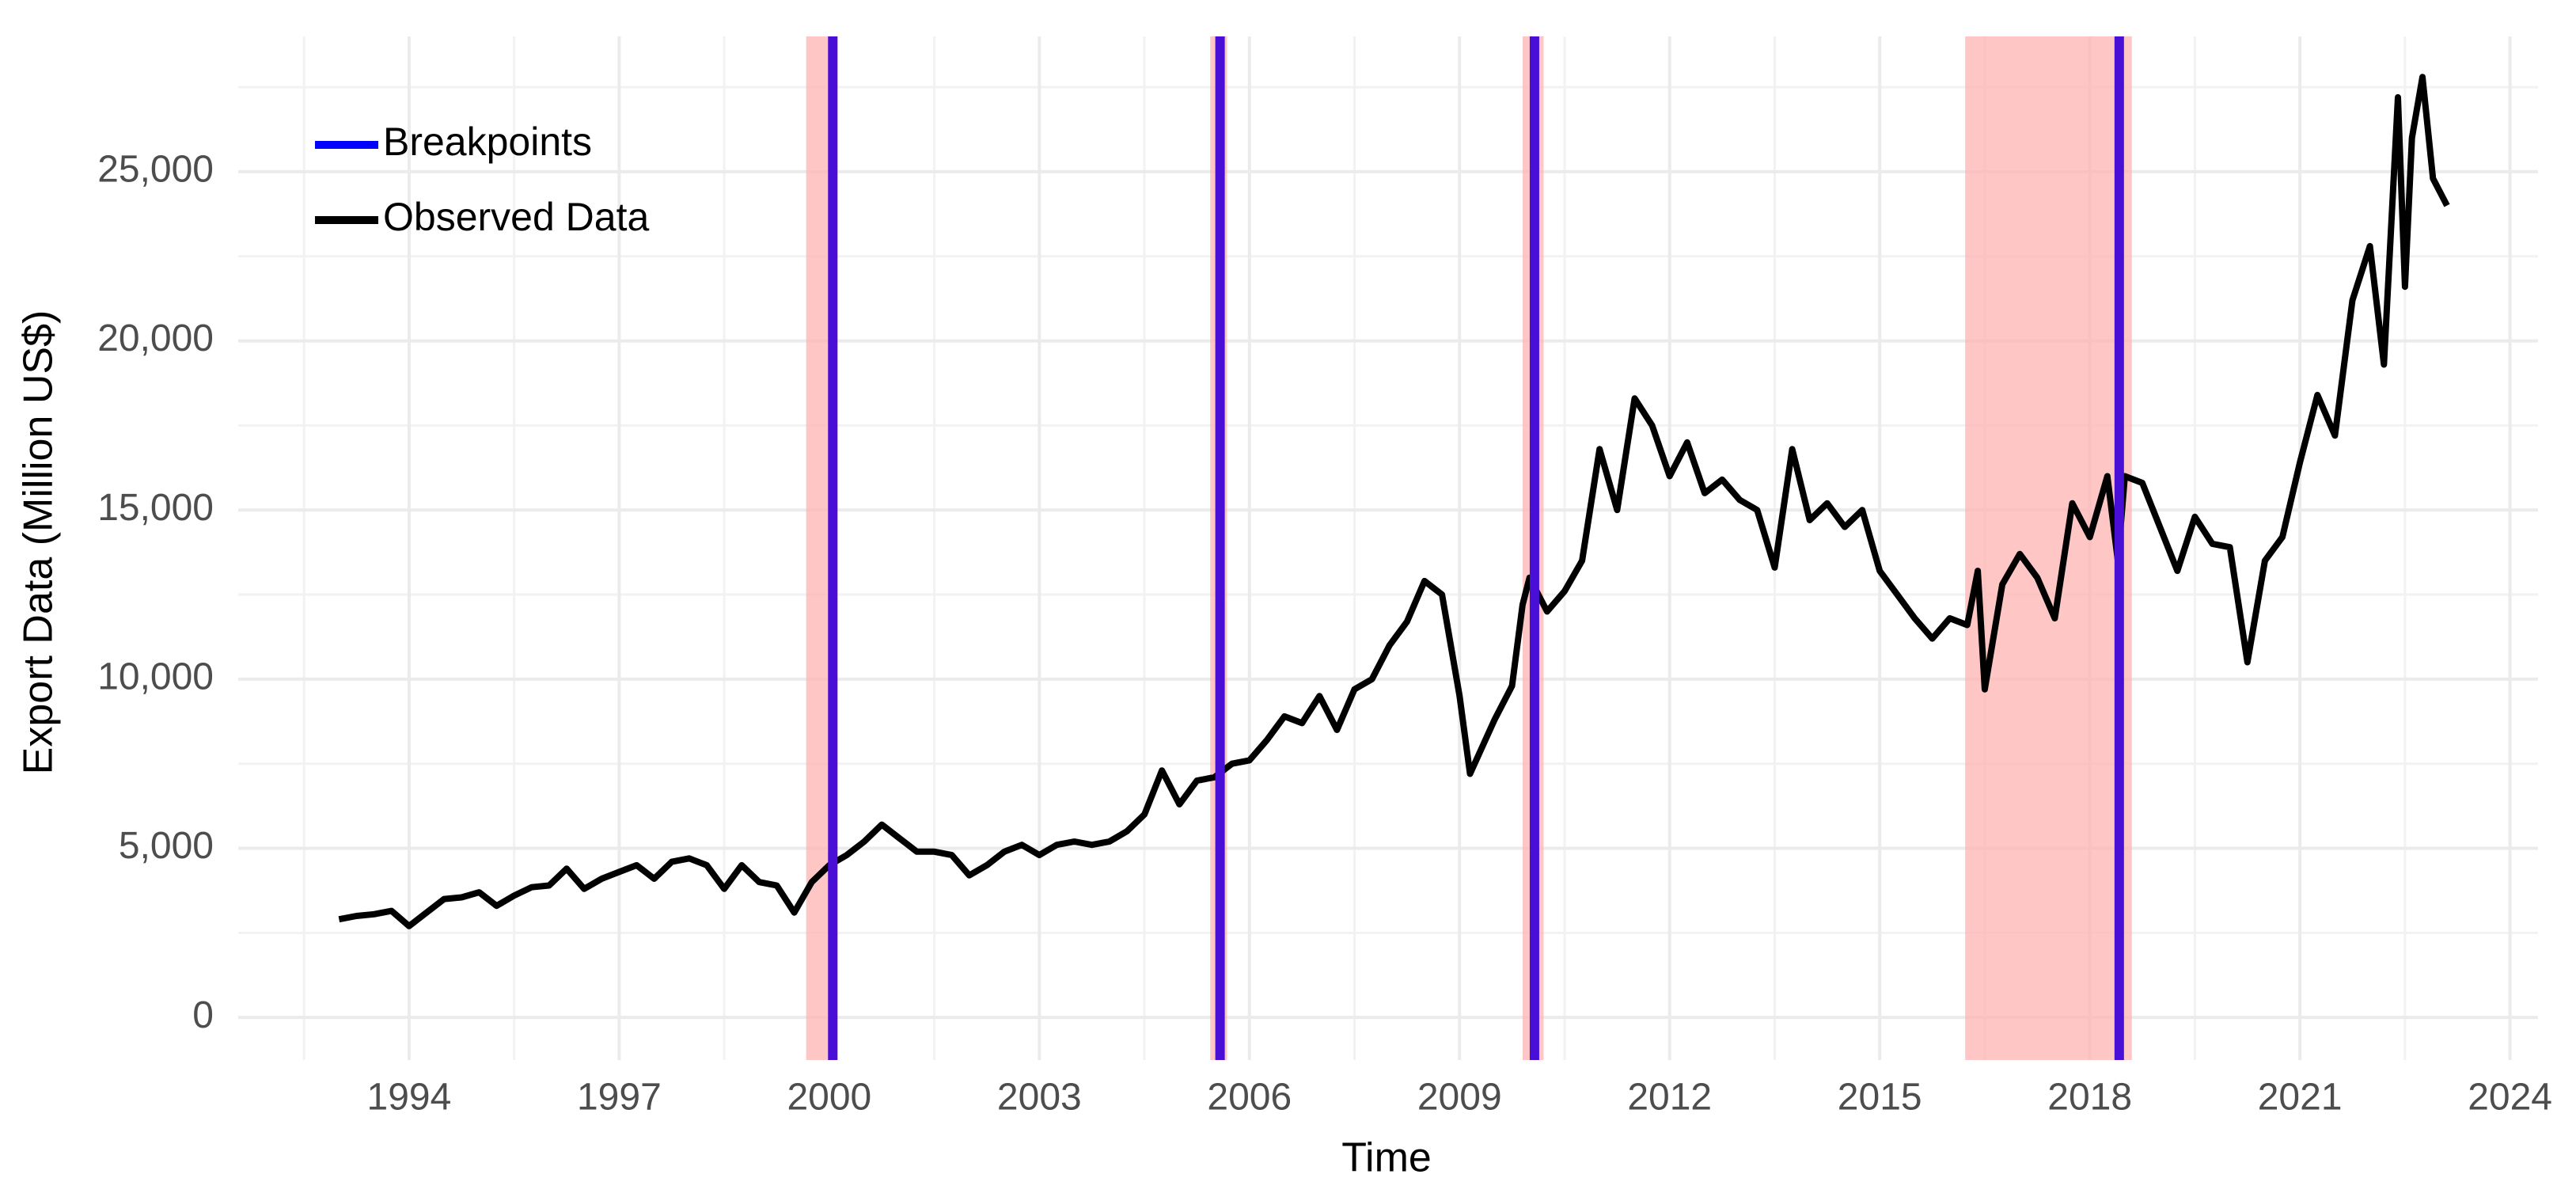 This screenshot has height=1197, width=2576. Describe the element at coordinates (1459, 1098) in the screenshot. I see `x-tick-label: 2009` at that location.